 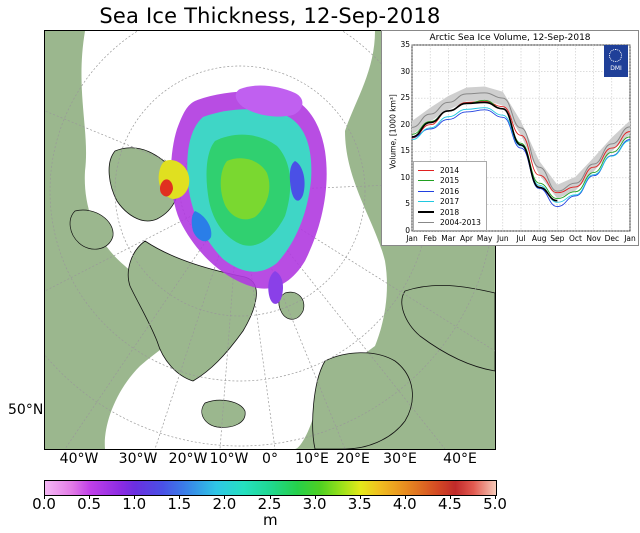 I want to click on dmi-logo-text: DMI, so click(x=616, y=68).